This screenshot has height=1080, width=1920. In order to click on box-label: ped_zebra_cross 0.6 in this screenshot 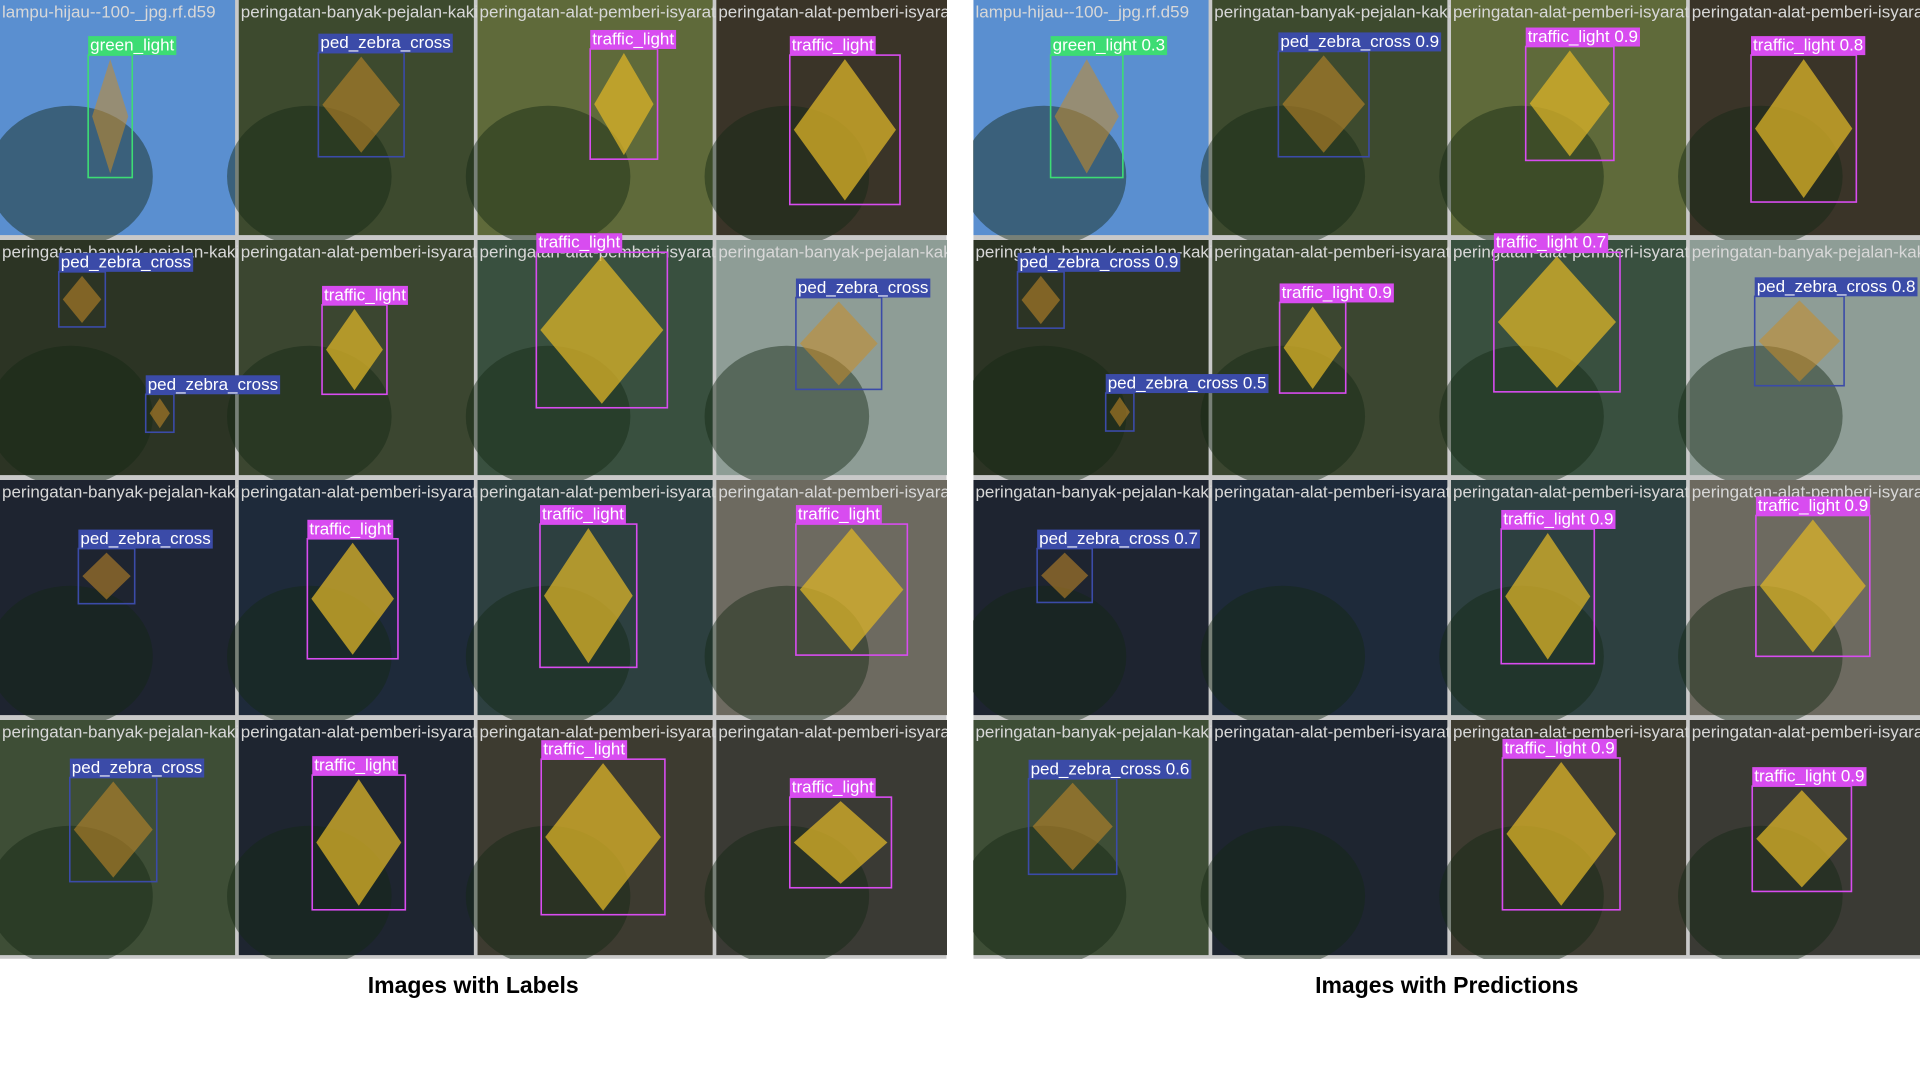, I will do `click(1110, 768)`.